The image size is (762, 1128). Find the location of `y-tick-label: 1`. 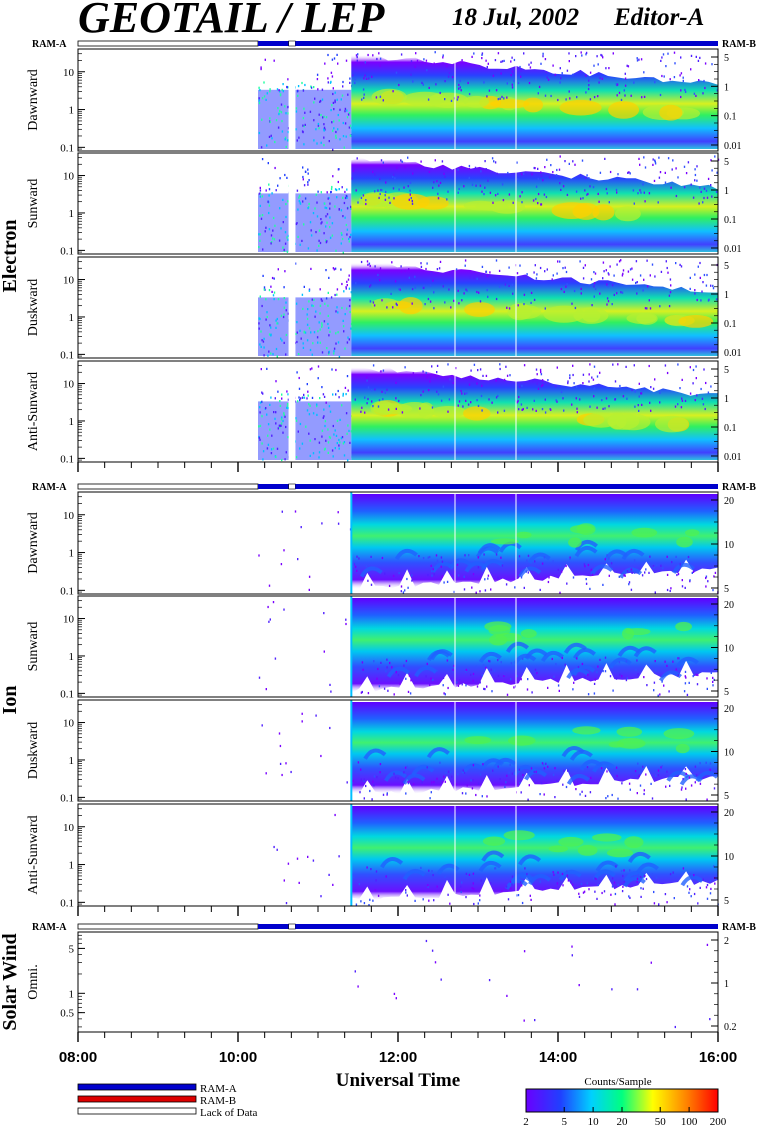

y-tick-label: 1 is located at coordinates (72, 318).